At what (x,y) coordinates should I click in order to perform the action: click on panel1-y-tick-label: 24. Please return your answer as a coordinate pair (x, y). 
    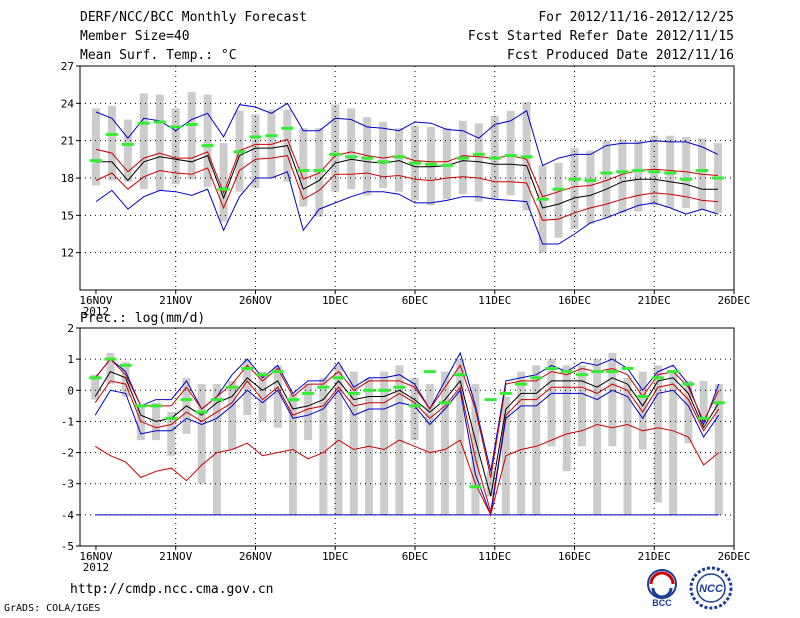
    Looking at the image, I should click on (68, 103).